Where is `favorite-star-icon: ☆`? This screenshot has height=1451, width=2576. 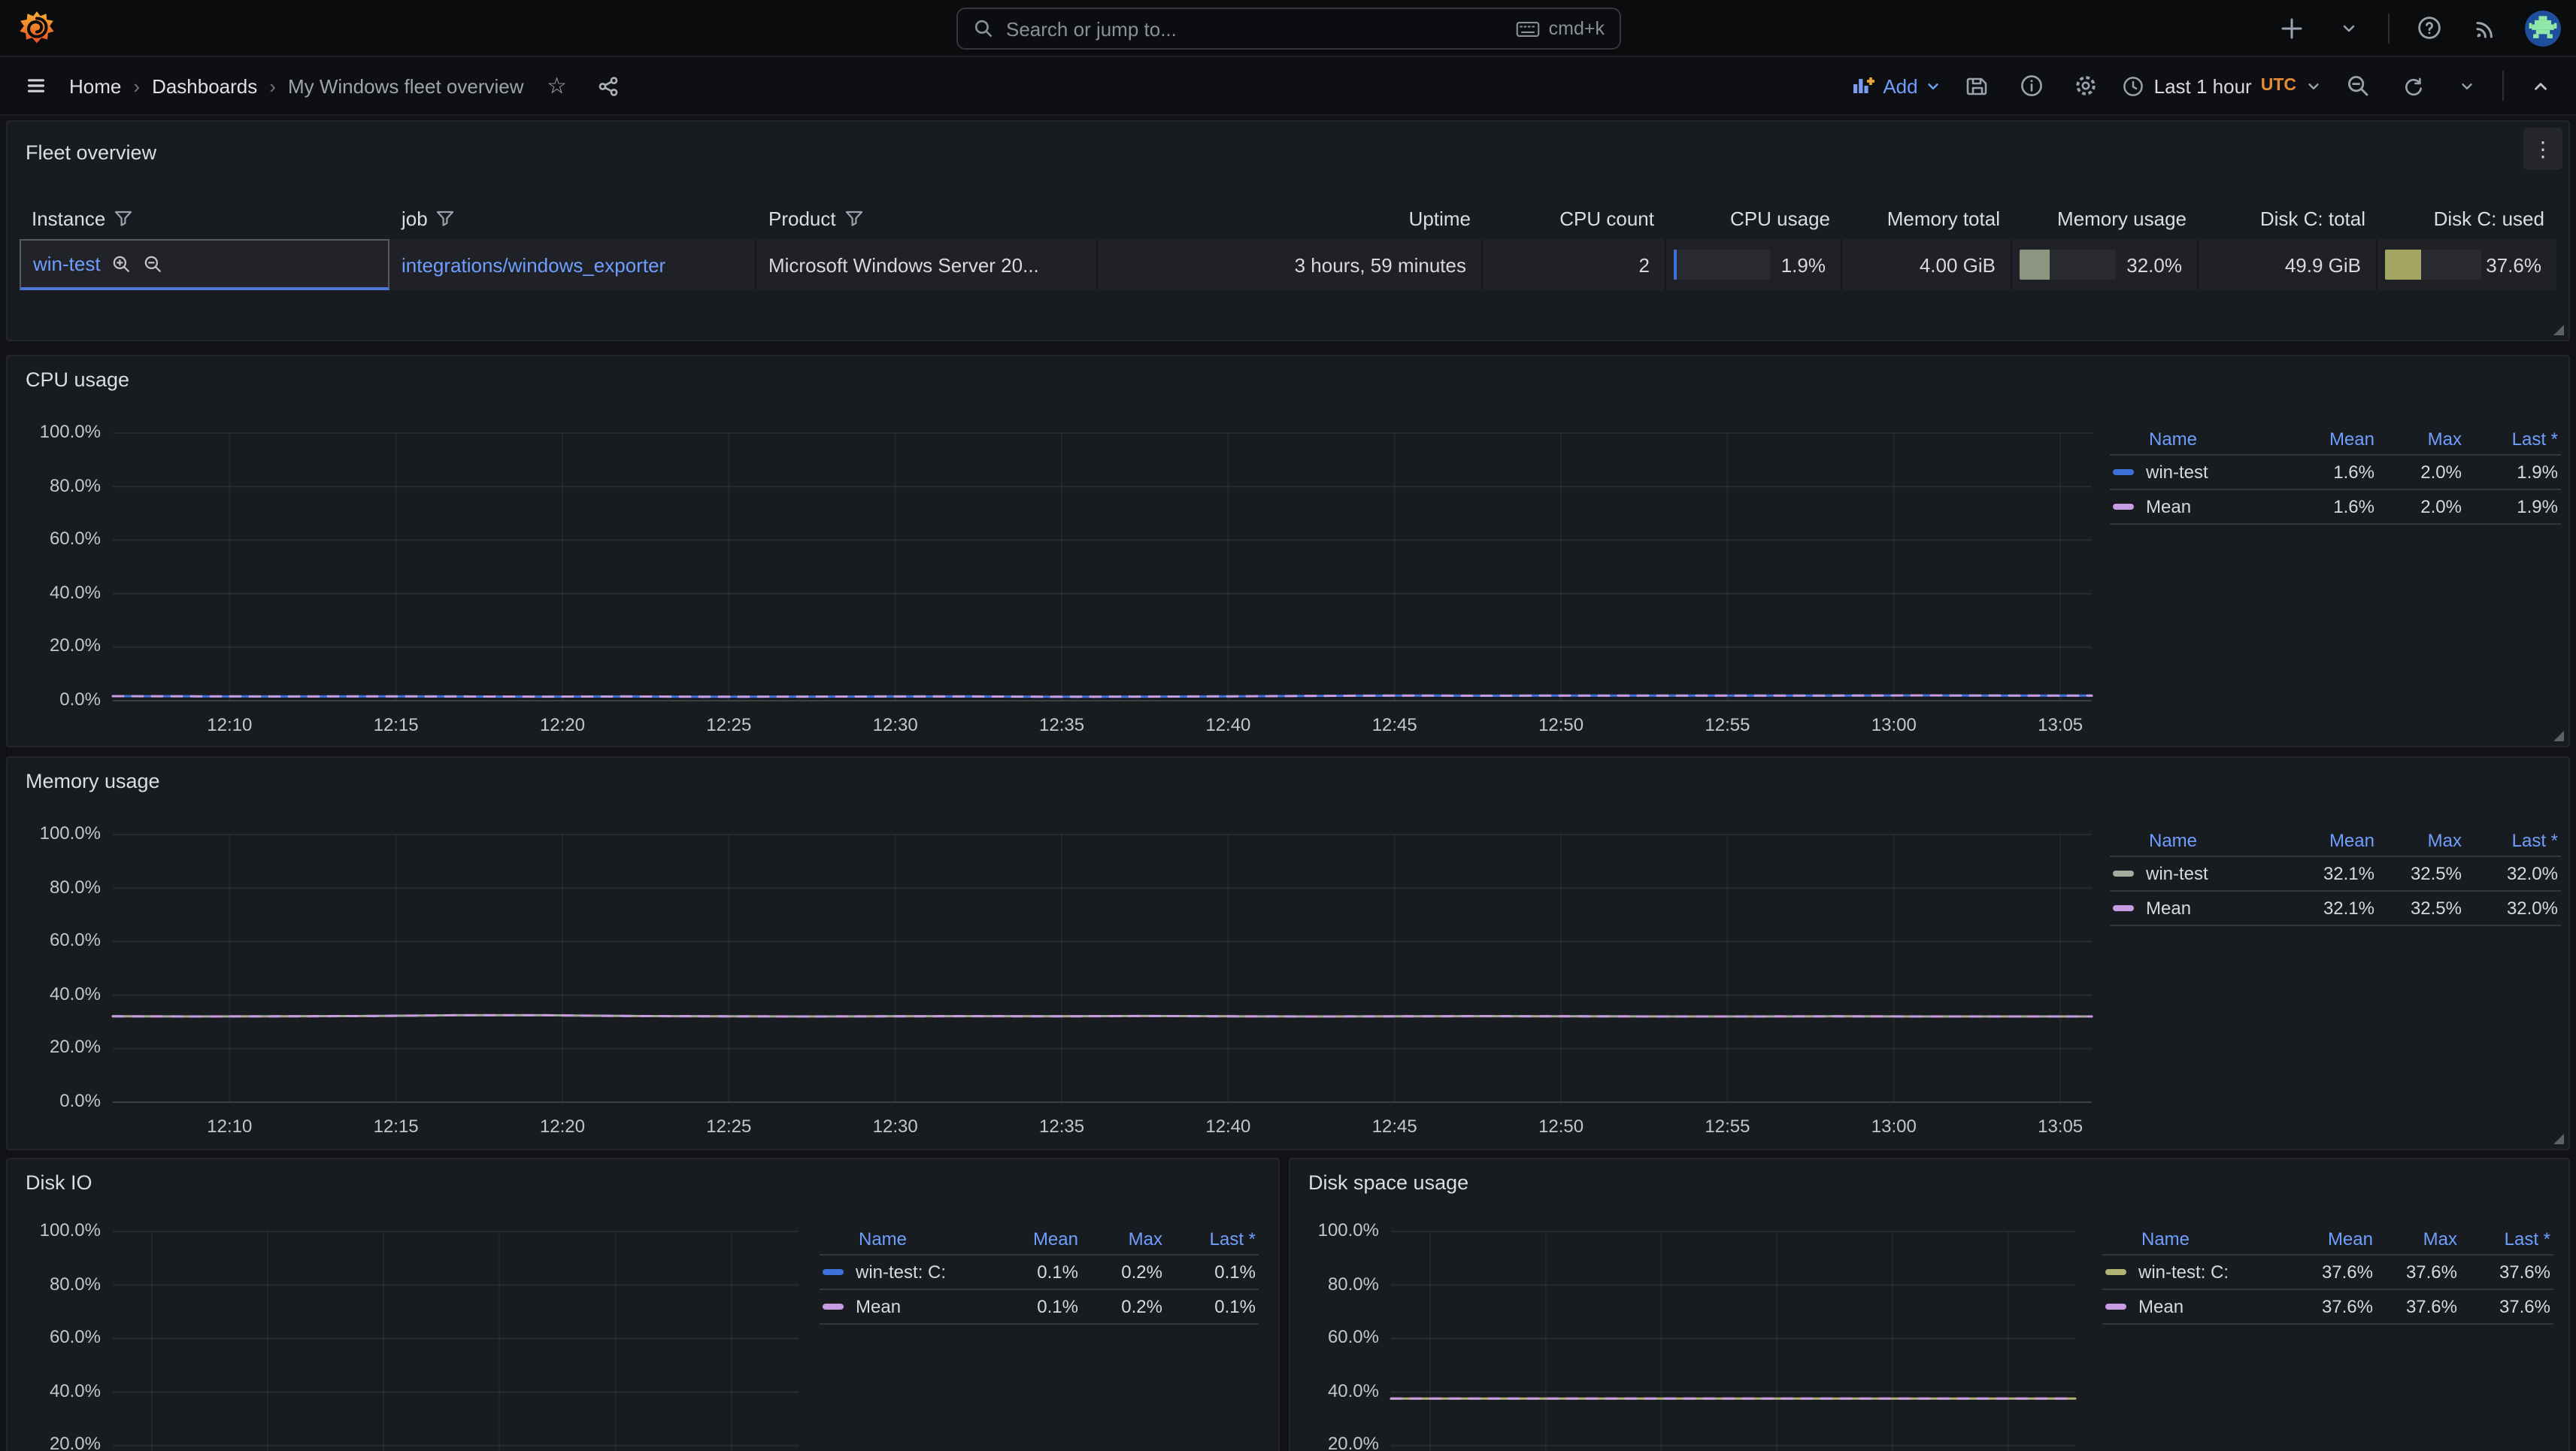
favorite-star-icon: ☆ is located at coordinates (557, 85).